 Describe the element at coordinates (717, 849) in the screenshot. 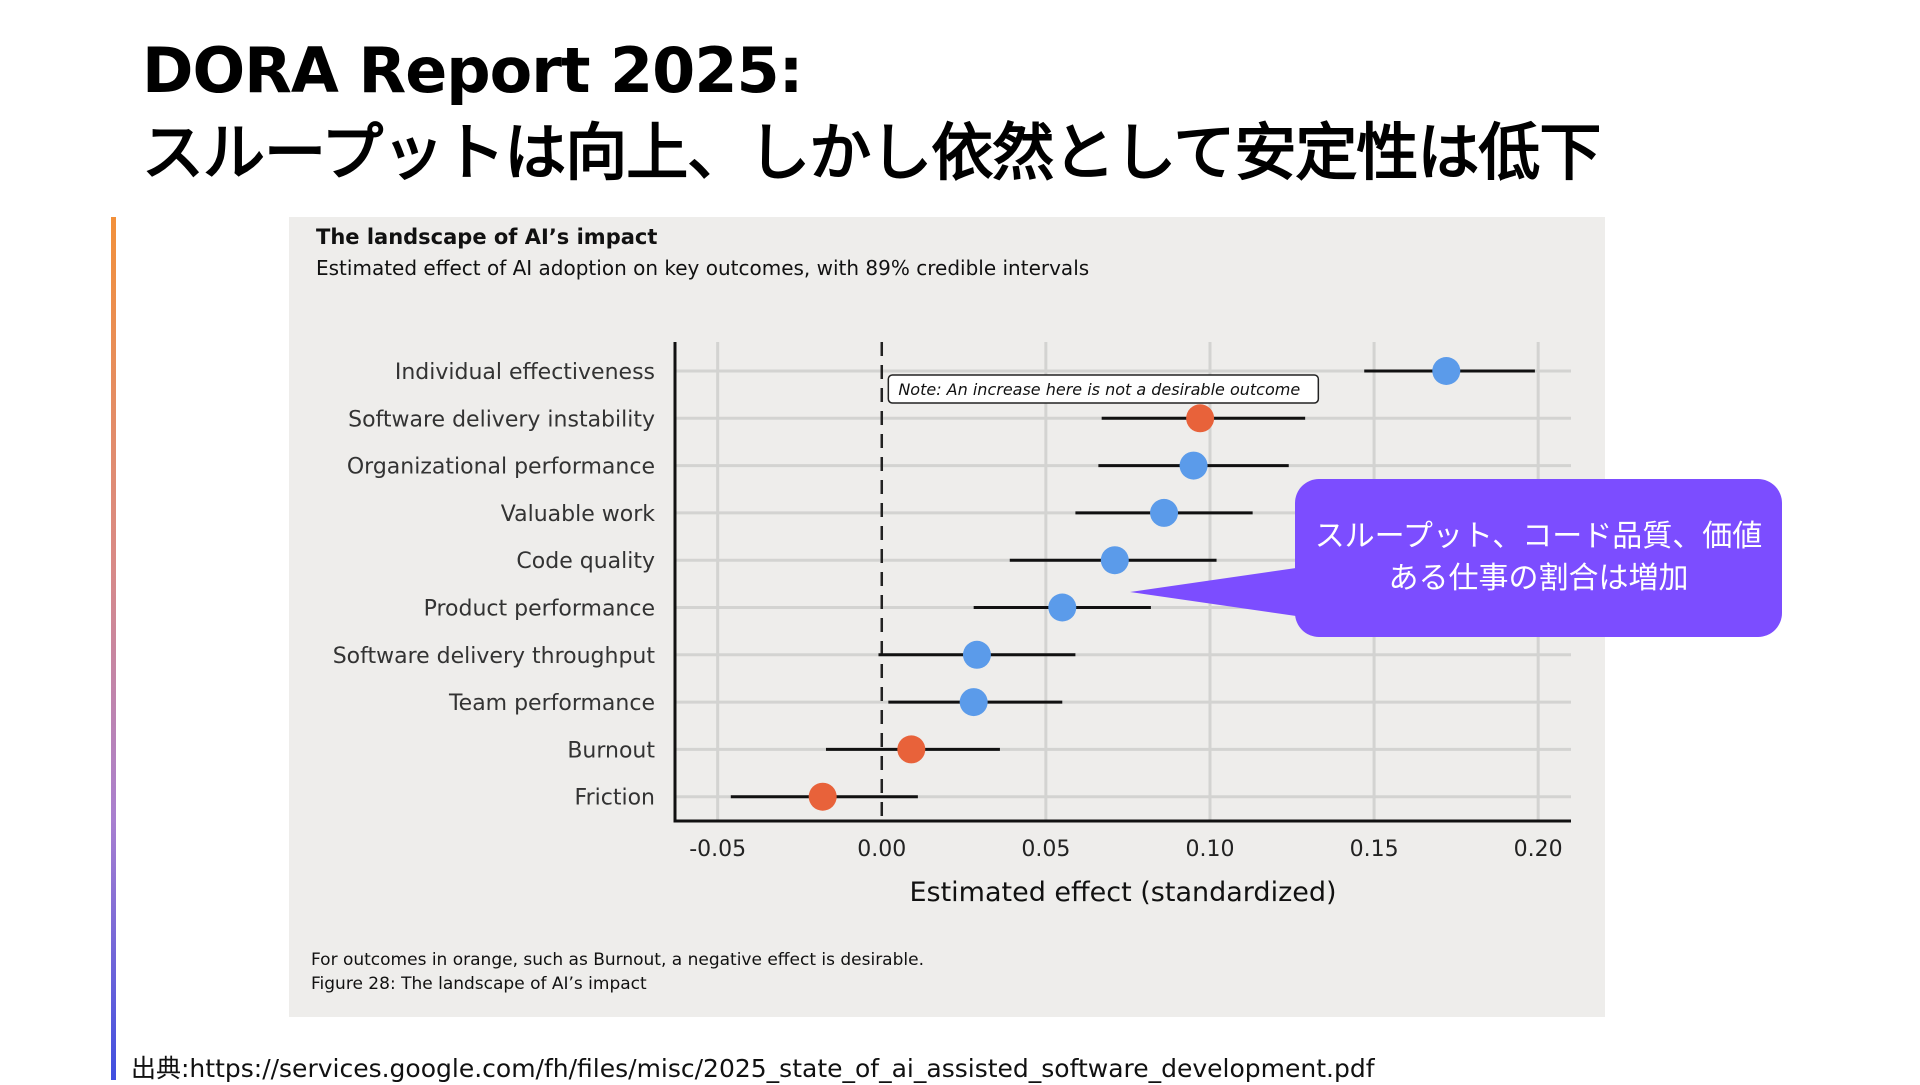

I see `x-tick-label: -0.05` at that location.